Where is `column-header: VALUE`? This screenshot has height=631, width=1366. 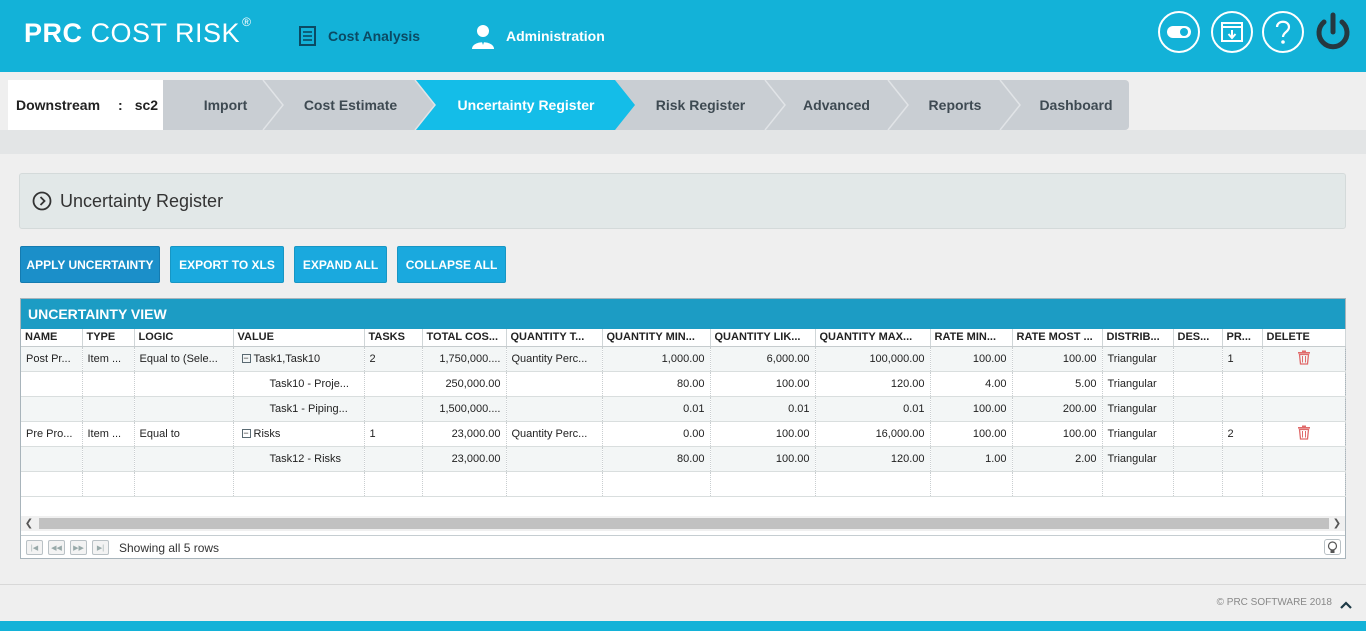
column-header: VALUE is located at coordinates (299, 338).